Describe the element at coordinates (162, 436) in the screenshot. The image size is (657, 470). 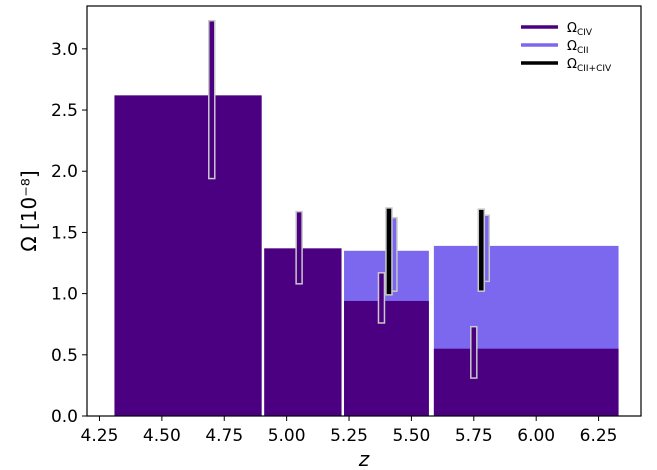
I see `x-tick-label: 4.50` at that location.